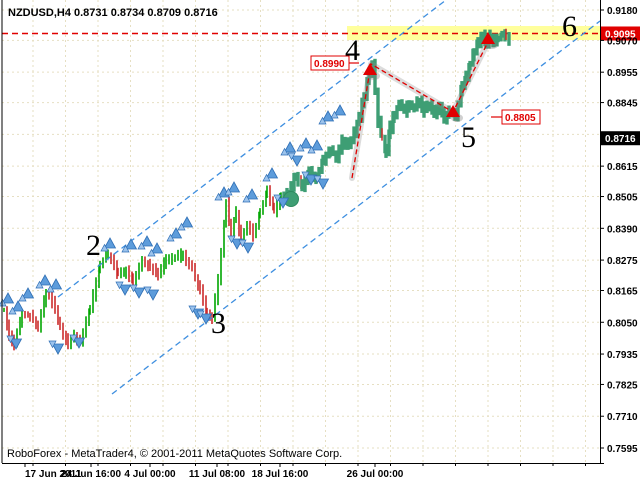 The height and width of the screenshot is (480, 640). I want to click on price-tag-0.8990: 0.8990, so click(334, 63).